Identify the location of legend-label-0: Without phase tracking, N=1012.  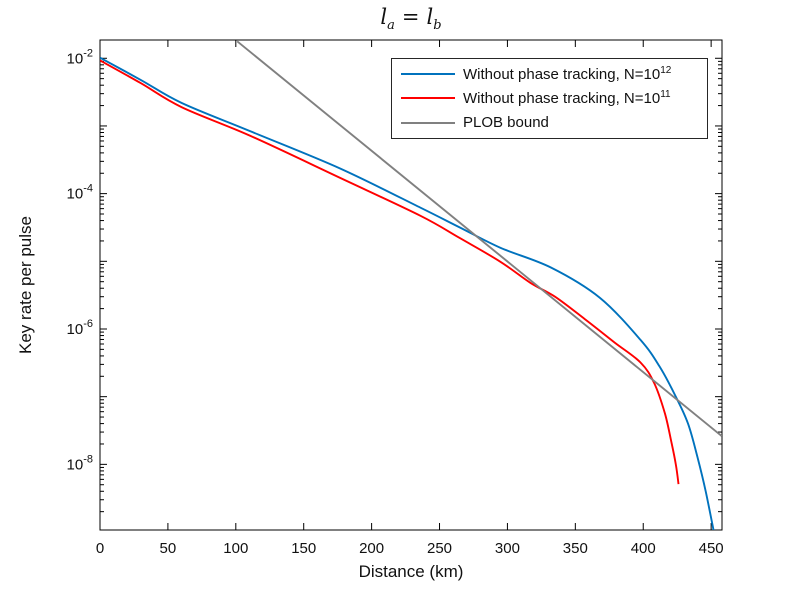
(567, 74).